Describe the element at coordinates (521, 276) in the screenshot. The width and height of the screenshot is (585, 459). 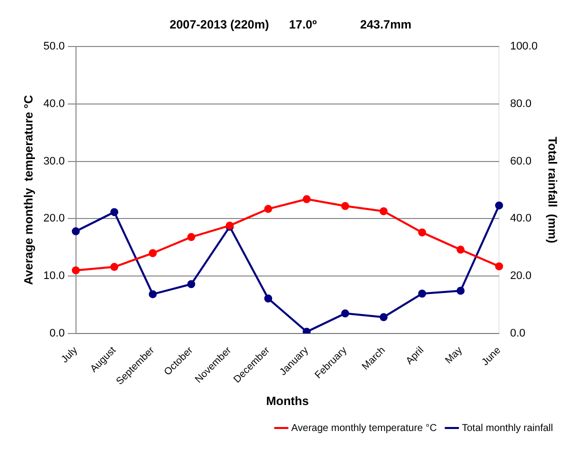
I see `y2-tick-label: 20.0` at that location.